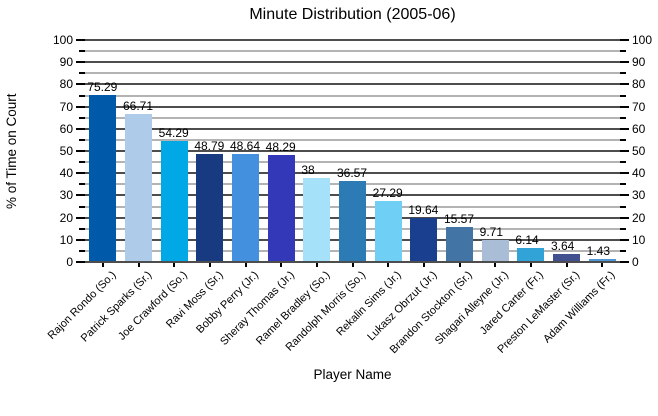  I want to click on y-tick-label-right: 30, so click(639, 195).